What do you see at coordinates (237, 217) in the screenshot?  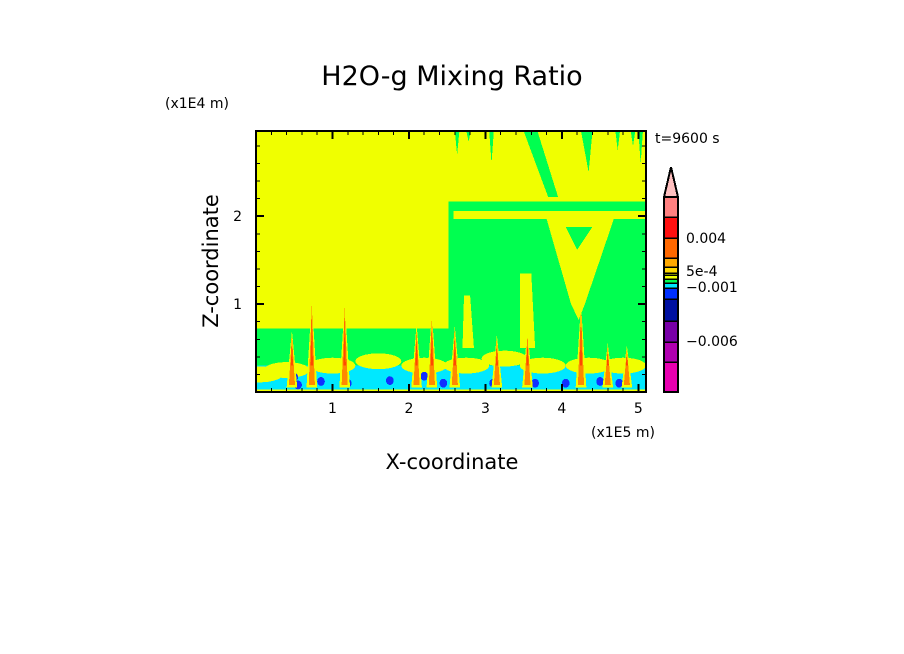 I see `y-tick-label: 2` at bounding box center [237, 217].